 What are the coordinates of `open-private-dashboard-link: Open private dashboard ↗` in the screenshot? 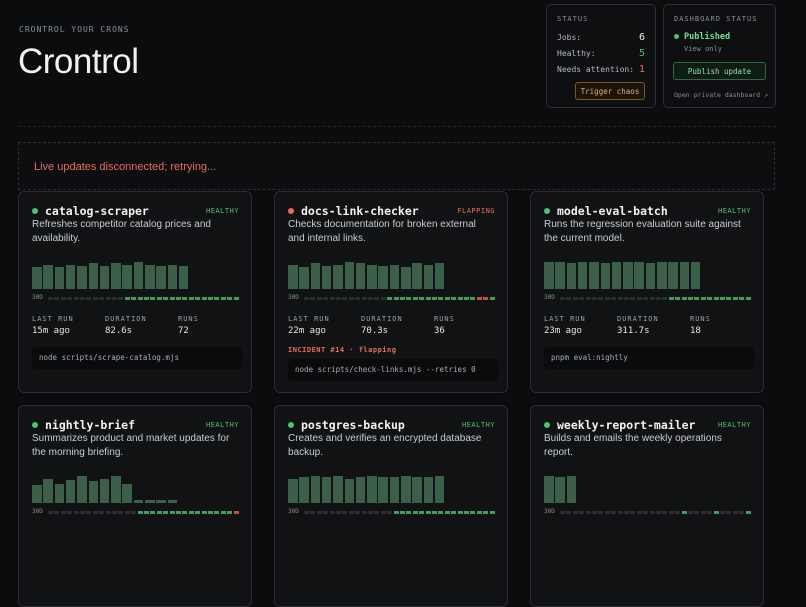 It's located at (721, 95).